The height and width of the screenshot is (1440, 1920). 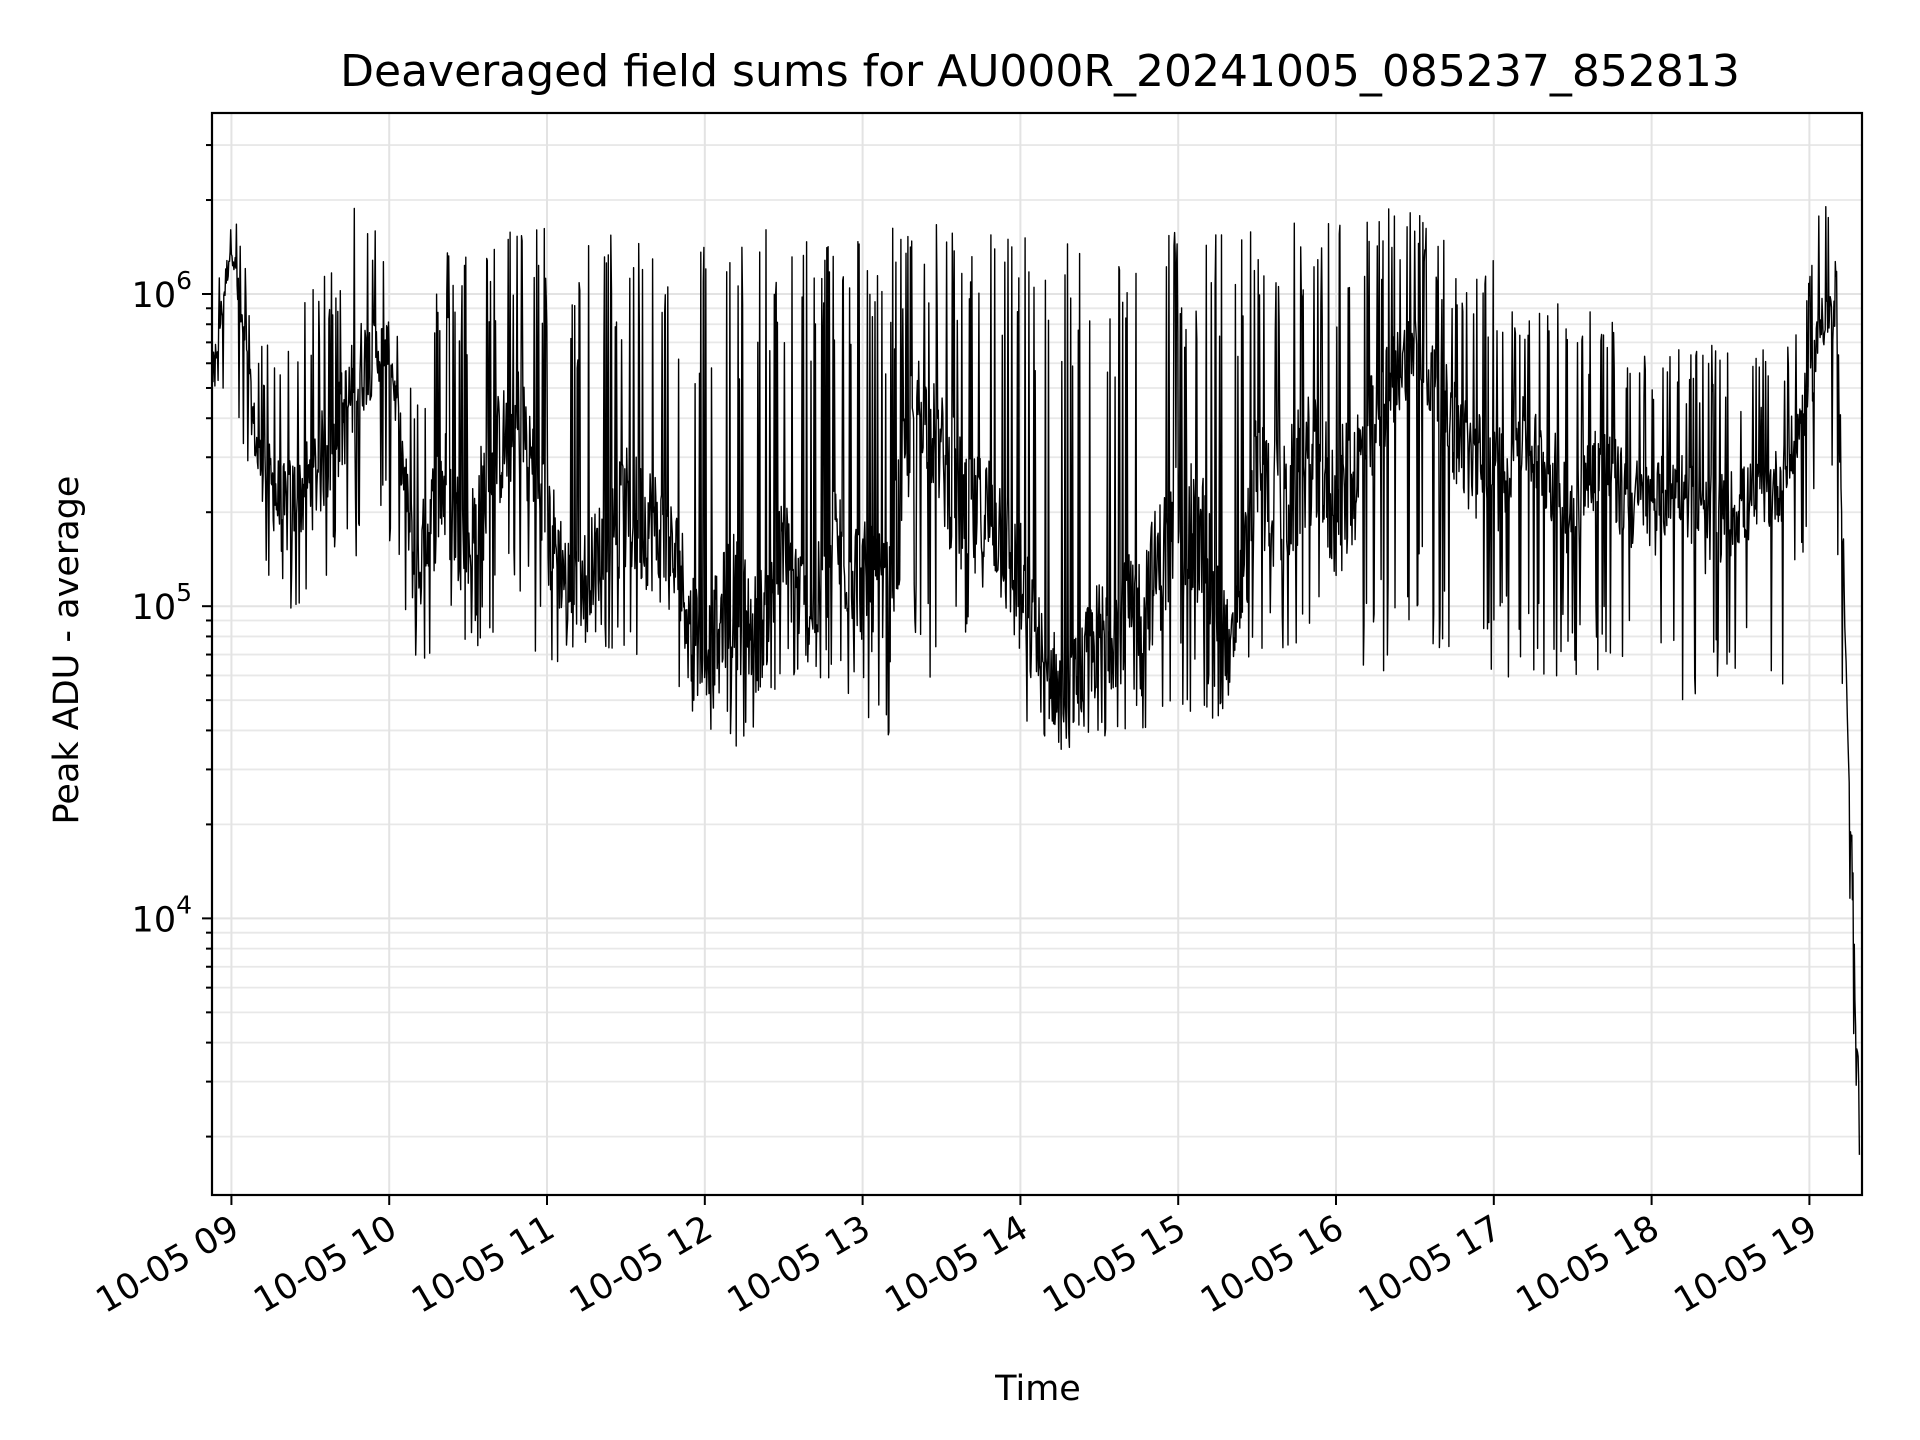 I want to click on y-tick-label: 10⁴, so click(x=162, y=915).